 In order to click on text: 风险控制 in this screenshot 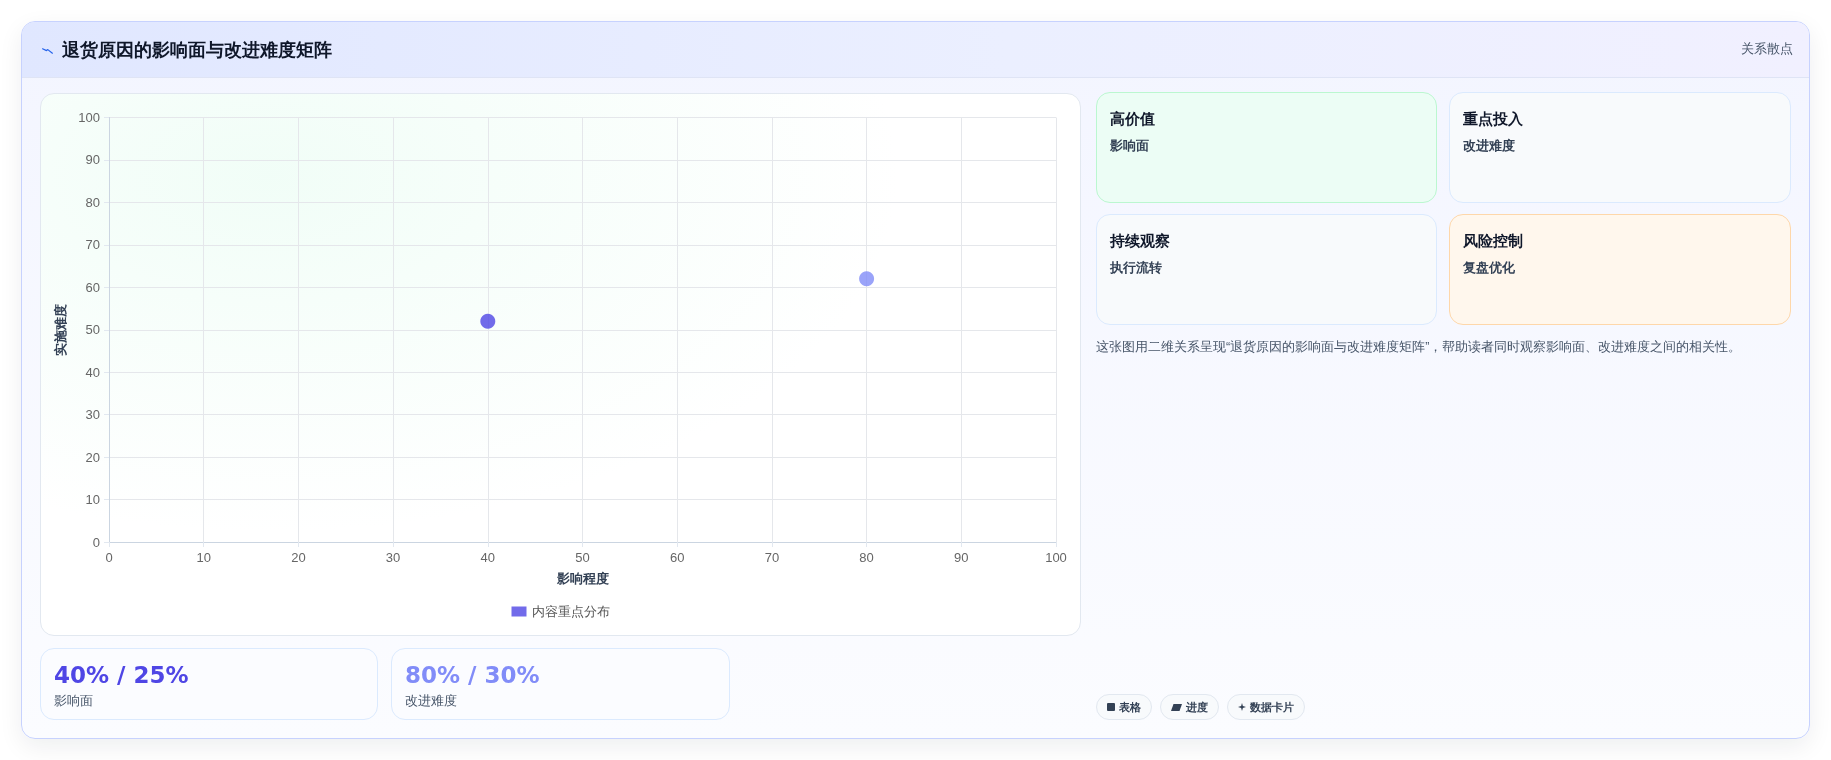, I will do `click(1493, 241)`.